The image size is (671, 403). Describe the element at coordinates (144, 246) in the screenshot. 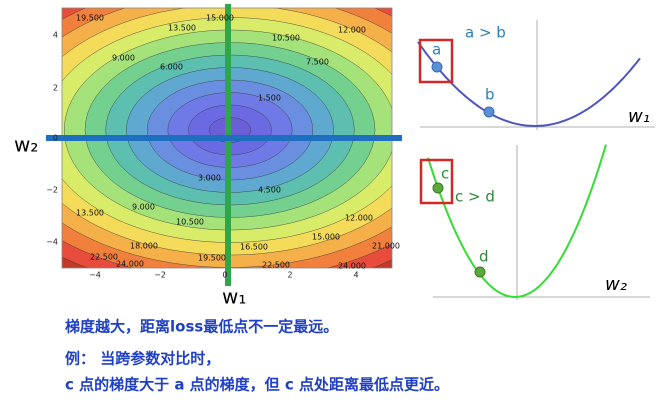

I see `contour-label: 18.000` at that location.